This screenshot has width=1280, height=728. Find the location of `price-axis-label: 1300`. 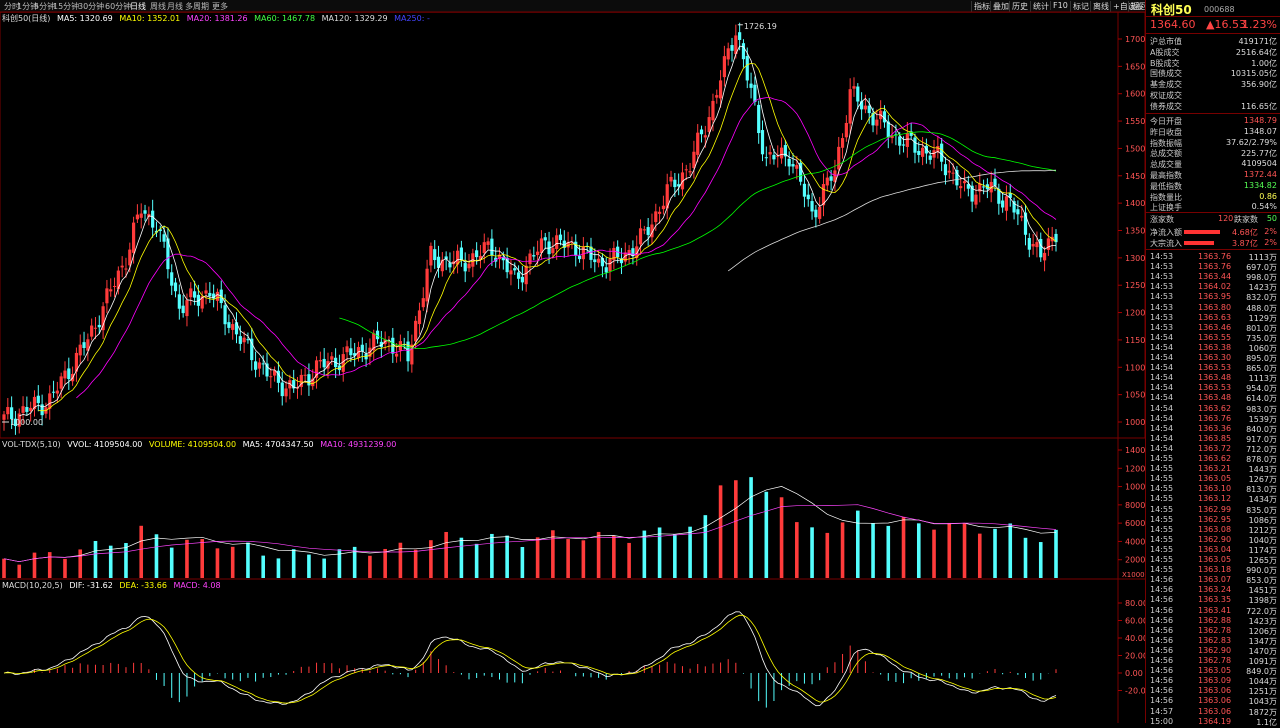

price-axis-label: 1300 is located at coordinates (1135, 258).